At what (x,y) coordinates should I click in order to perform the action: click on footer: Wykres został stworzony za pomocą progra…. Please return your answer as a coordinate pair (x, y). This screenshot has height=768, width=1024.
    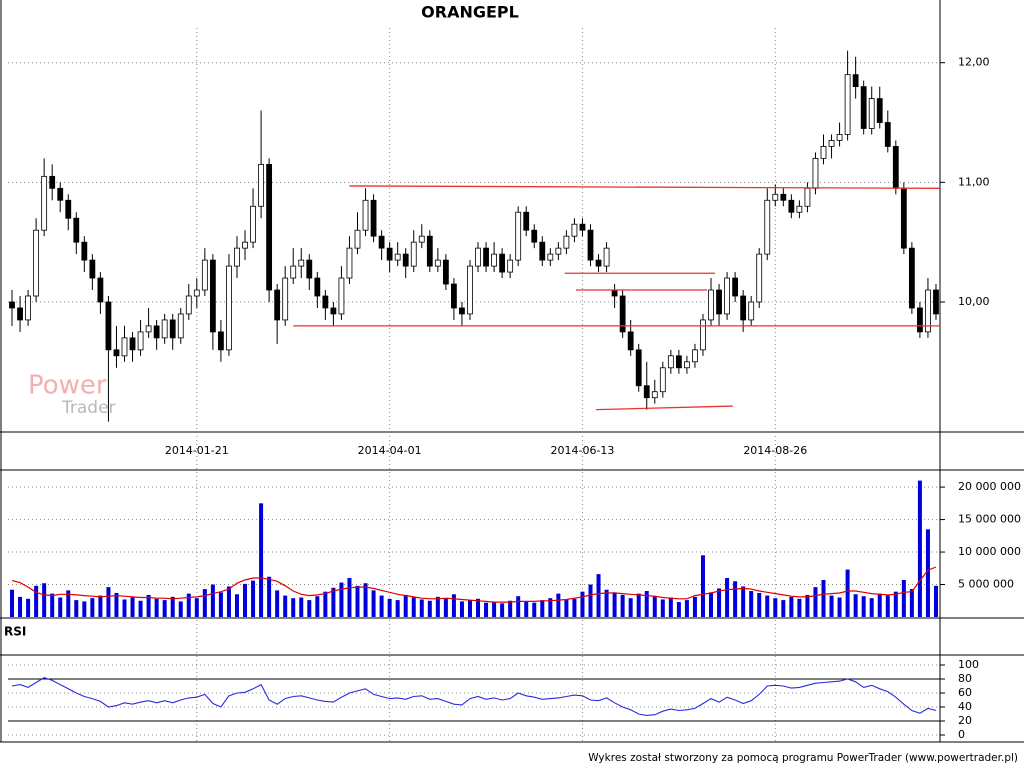
    Looking at the image, I should click on (803, 758).